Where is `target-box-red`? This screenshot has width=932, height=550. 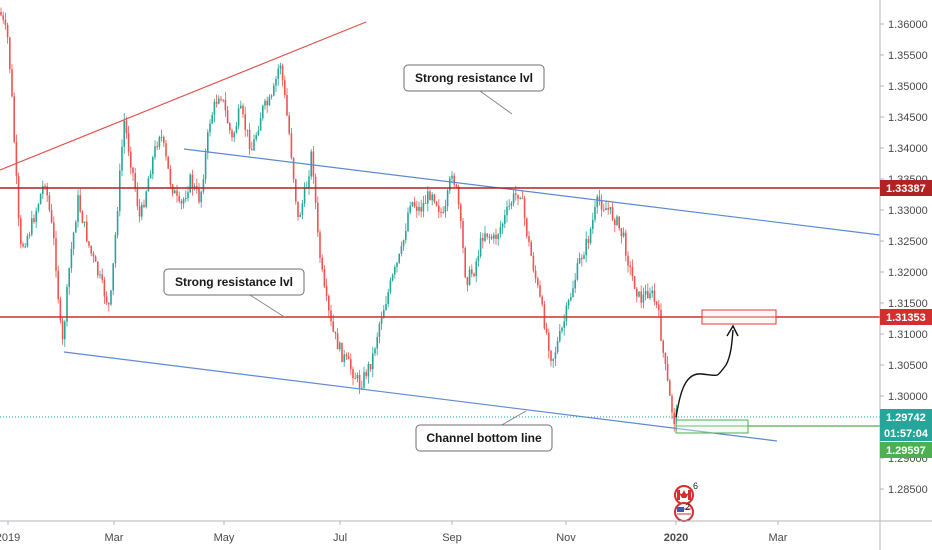 target-box-red is located at coordinates (739, 317).